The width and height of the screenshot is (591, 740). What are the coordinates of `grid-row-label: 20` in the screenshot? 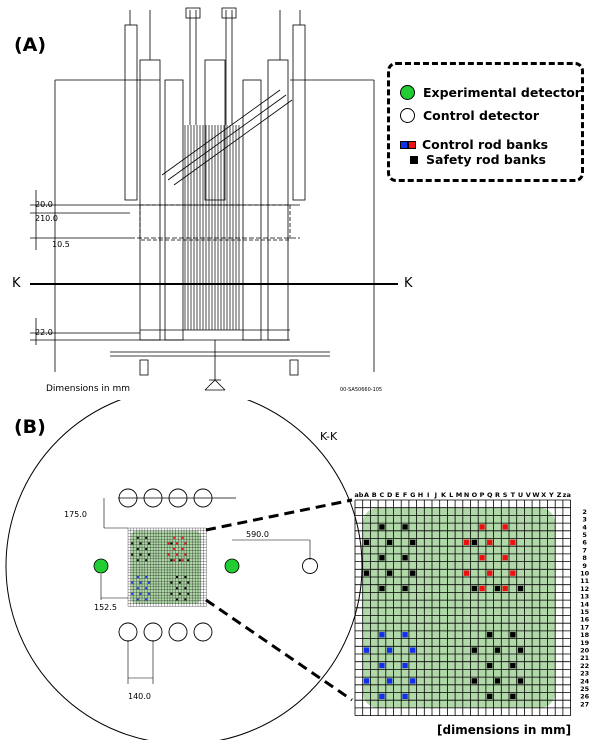 It's located at (585, 650).